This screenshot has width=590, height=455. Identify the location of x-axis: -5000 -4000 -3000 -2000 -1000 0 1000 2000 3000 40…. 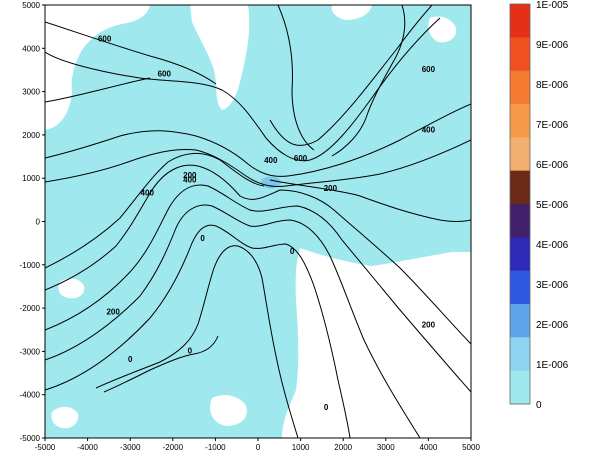
(257, 445).